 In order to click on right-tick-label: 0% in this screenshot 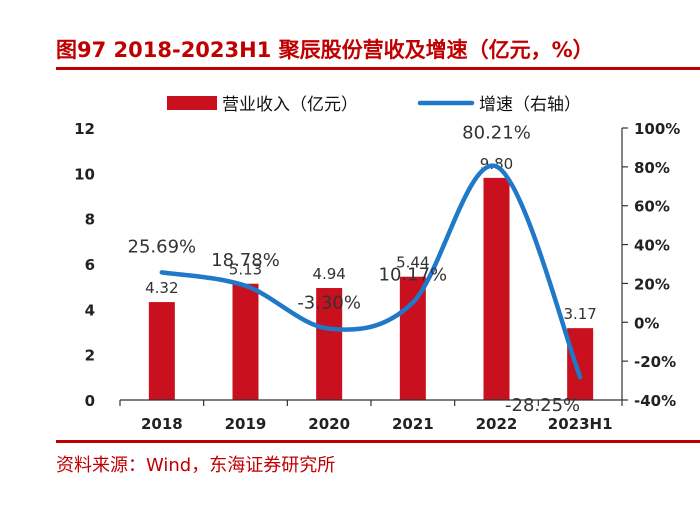, I will do `click(646, 323)`.